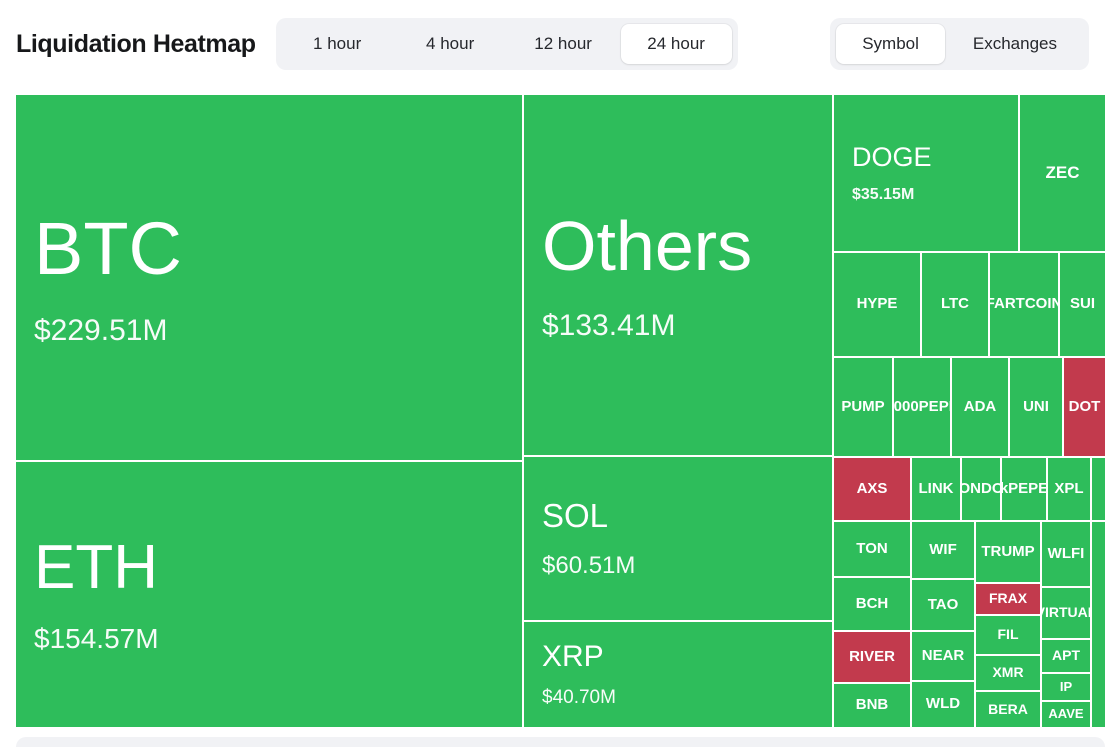  Describe the element at coordinates (563, 44) in the screenshot. I see `tab-12-hour: 12 hour` at that location.